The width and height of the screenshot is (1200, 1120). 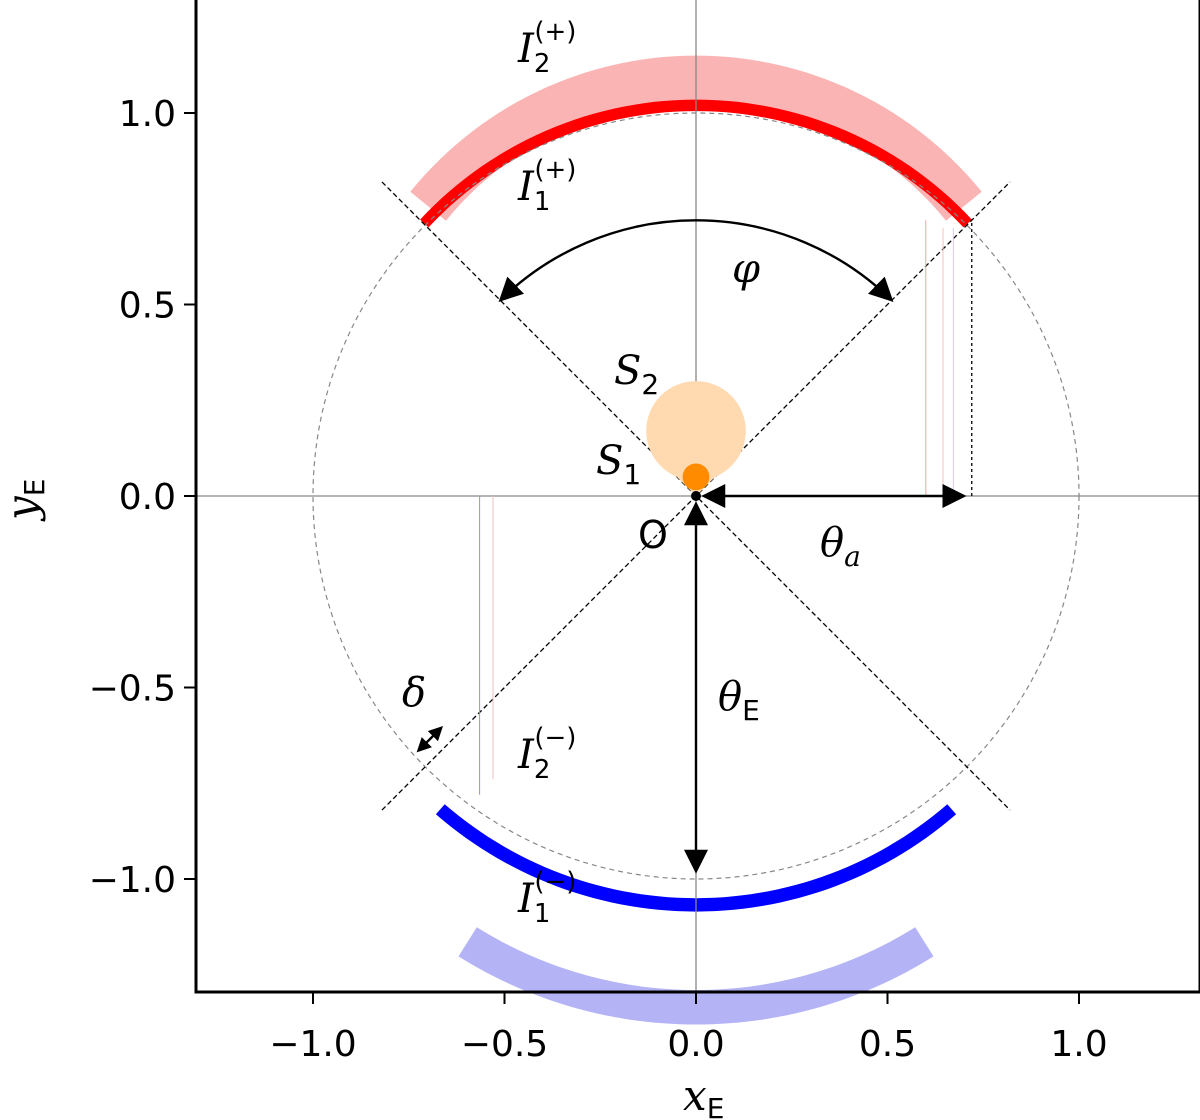 What do you see at coordinates (696, 441) in the screenshot?
I see `sources` at bounding box center [696, 441].